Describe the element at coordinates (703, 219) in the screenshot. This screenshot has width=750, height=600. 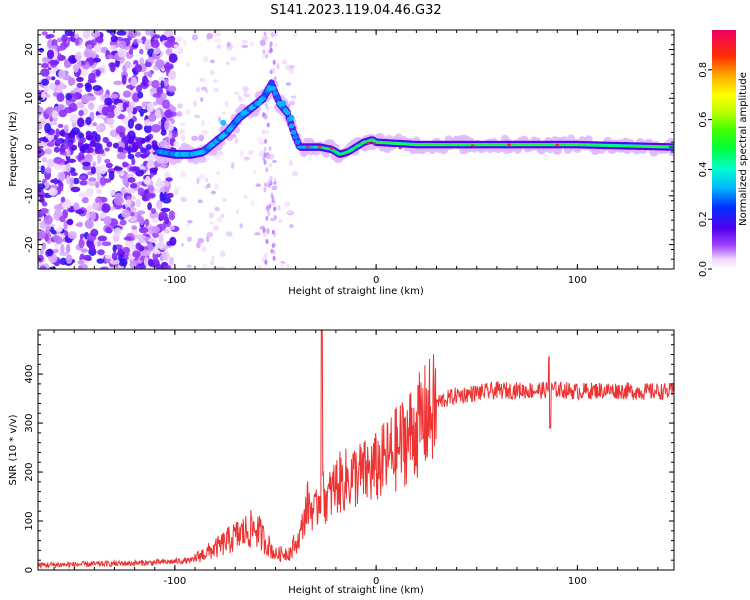
I see `colorbar-tick-label: 0.2` at that location.